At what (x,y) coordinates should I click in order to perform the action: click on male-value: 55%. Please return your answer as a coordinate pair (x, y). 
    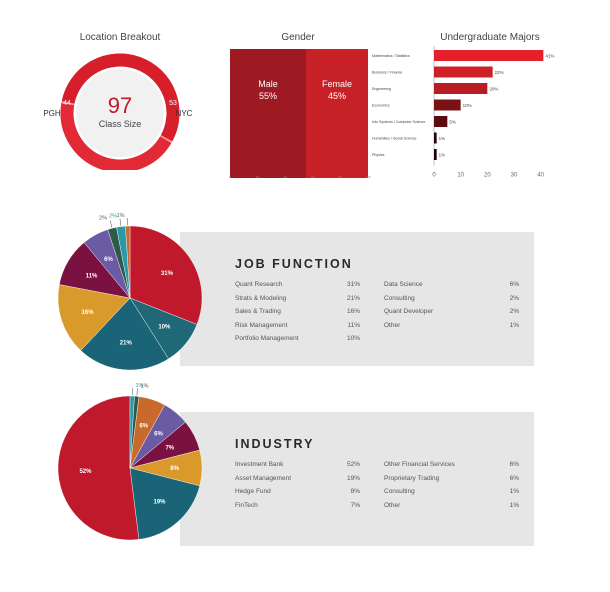
    Looking at the image, I should click on (268, 96).